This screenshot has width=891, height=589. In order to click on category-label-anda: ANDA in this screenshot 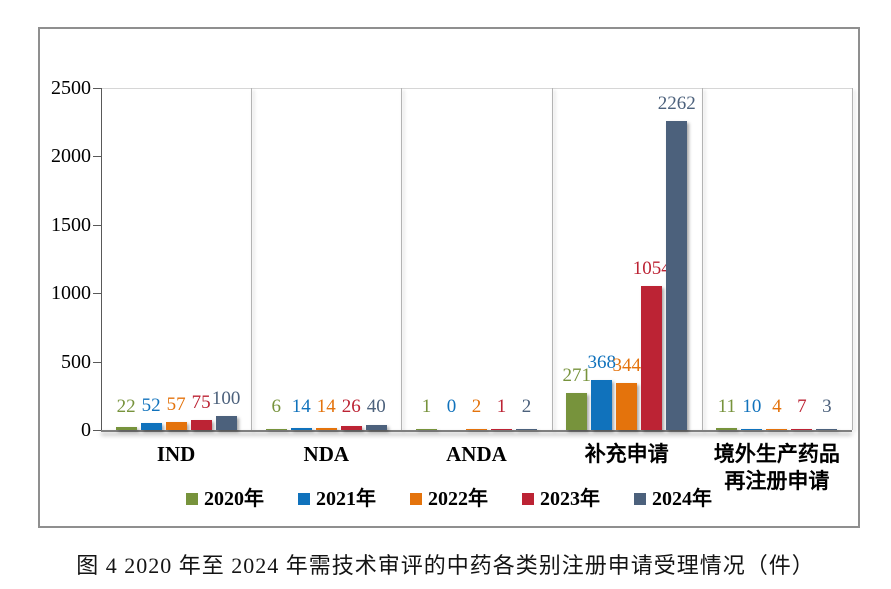, I will do `click(476, 454)`.